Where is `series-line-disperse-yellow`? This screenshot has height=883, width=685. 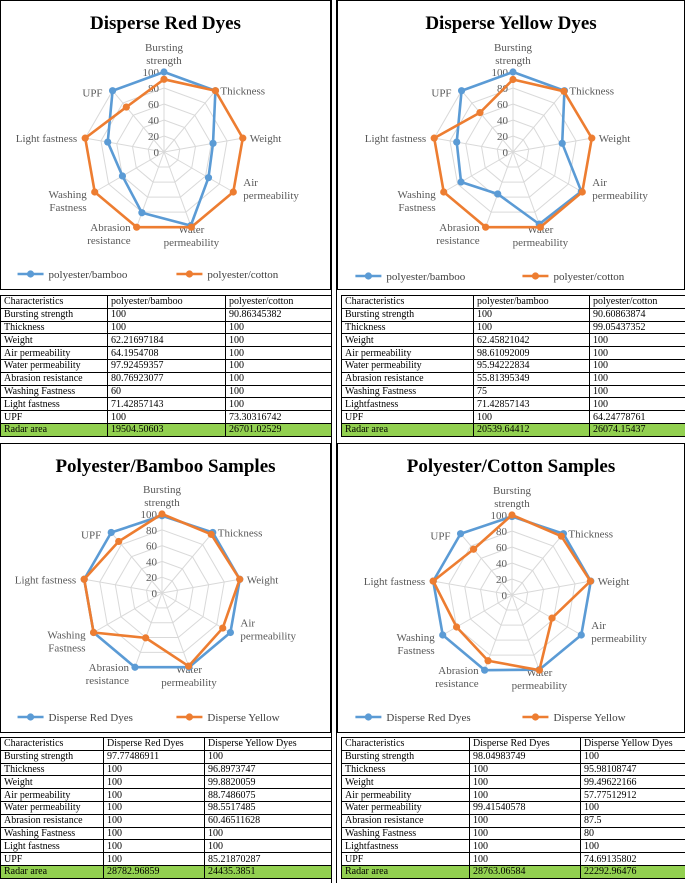 series-line-disperse-yellow is located at coordinates (162, 590).